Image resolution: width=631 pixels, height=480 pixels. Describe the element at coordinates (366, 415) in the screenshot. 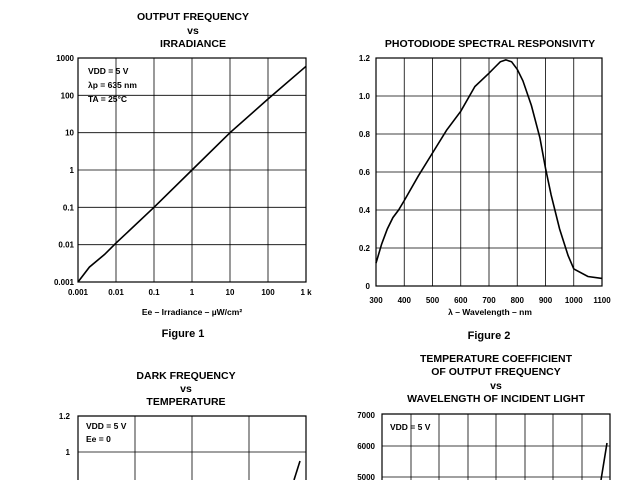

I see `chart4-y-tick-label: 7000` at that location.